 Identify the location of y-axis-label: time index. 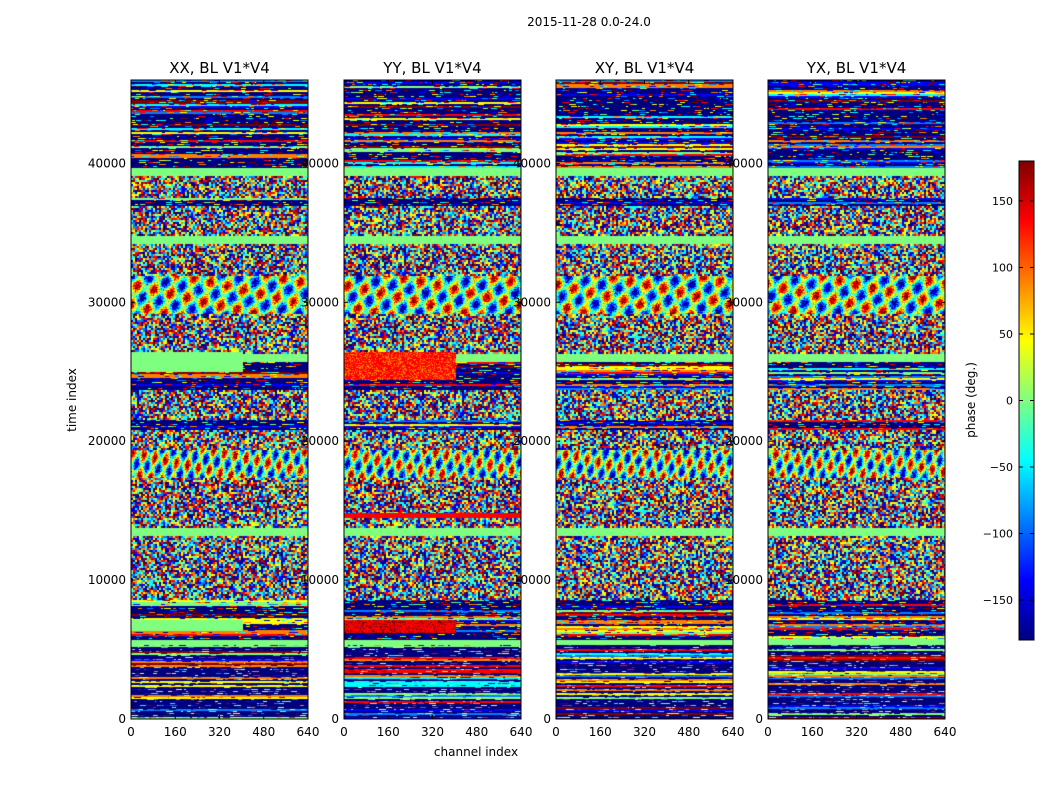
(72, 400).